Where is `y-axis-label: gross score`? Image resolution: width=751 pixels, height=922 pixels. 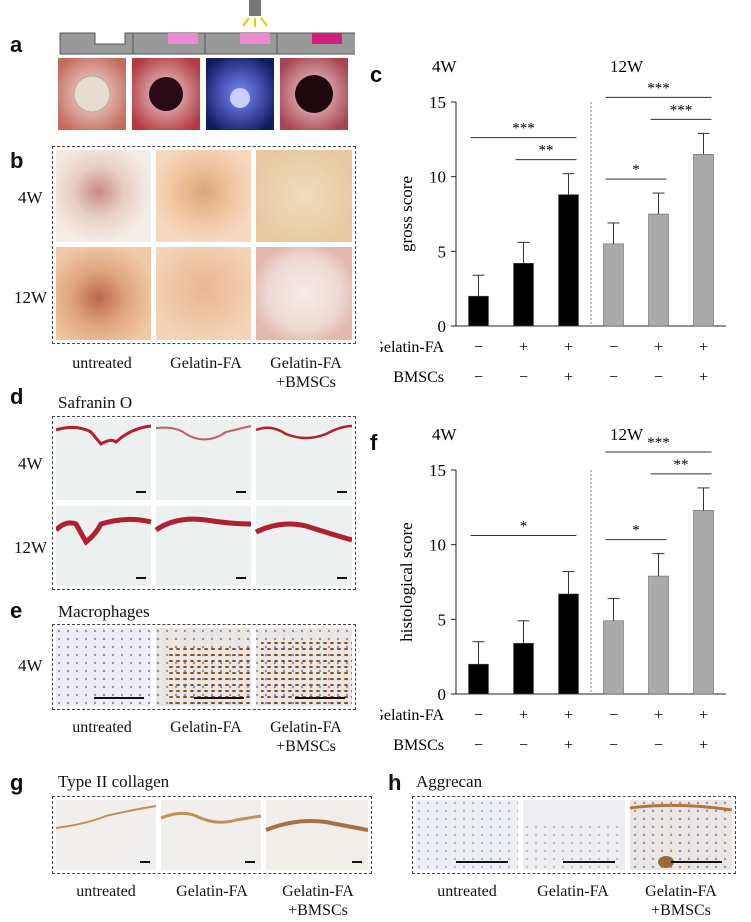
y-axis-label: gross score is located at coordinates (406, 214).